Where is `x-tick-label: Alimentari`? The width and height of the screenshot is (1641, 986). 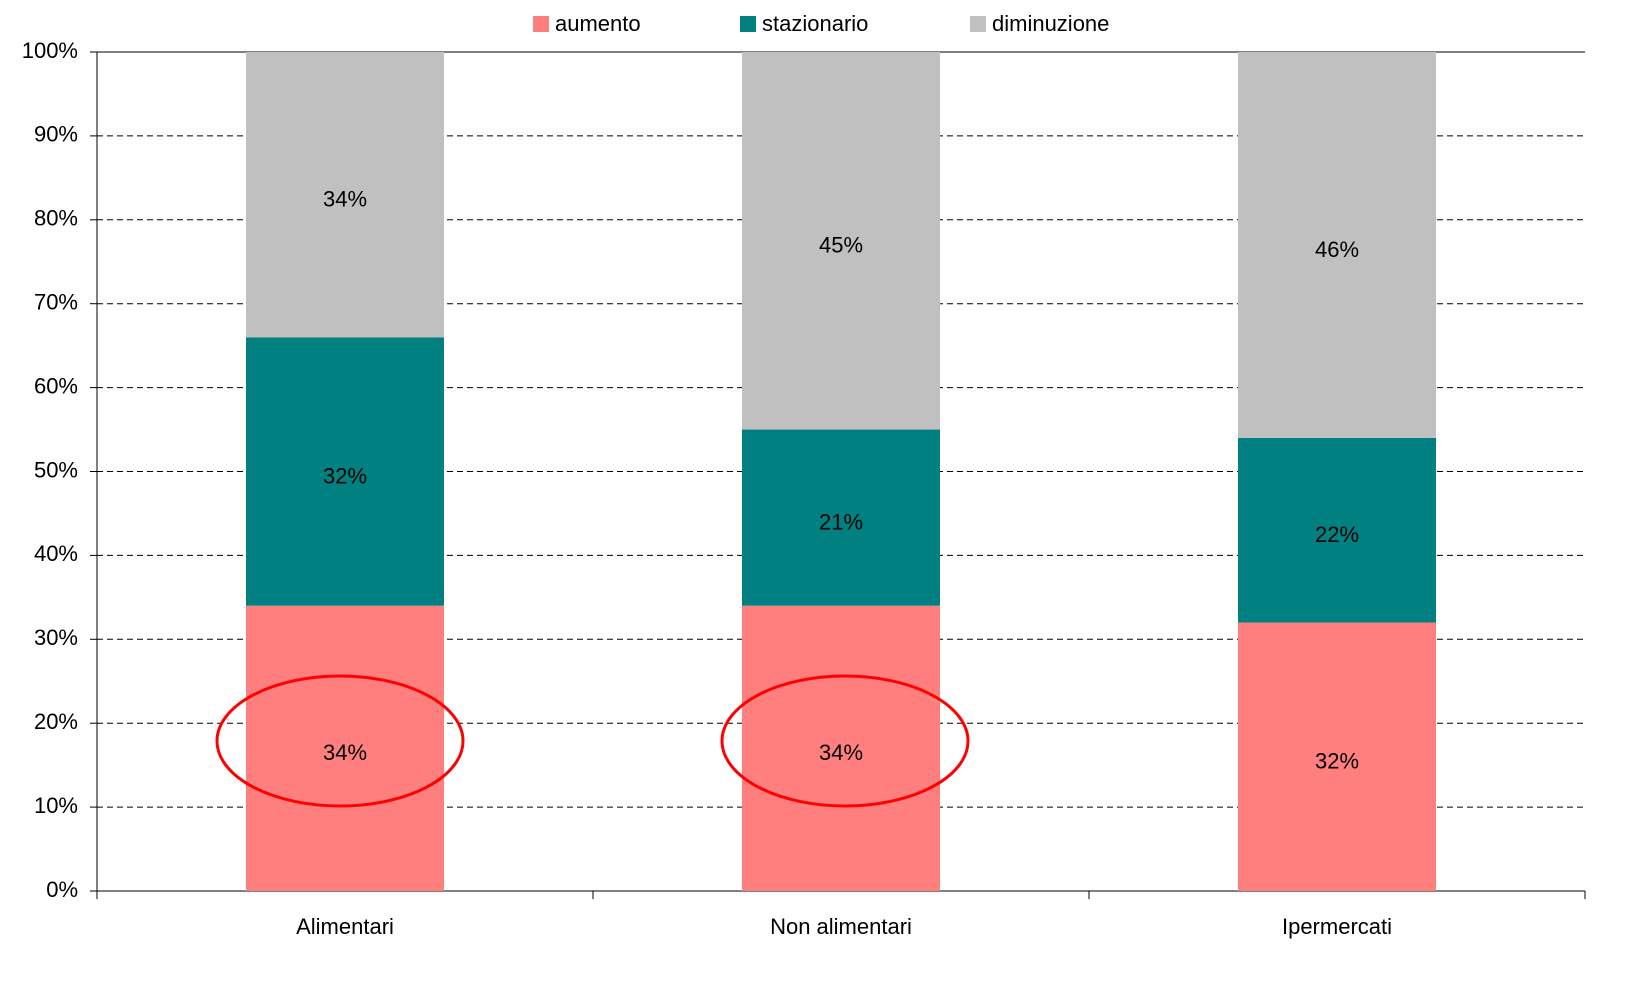 x-tick-label: Alimentari is located at coordinates (345, 926).